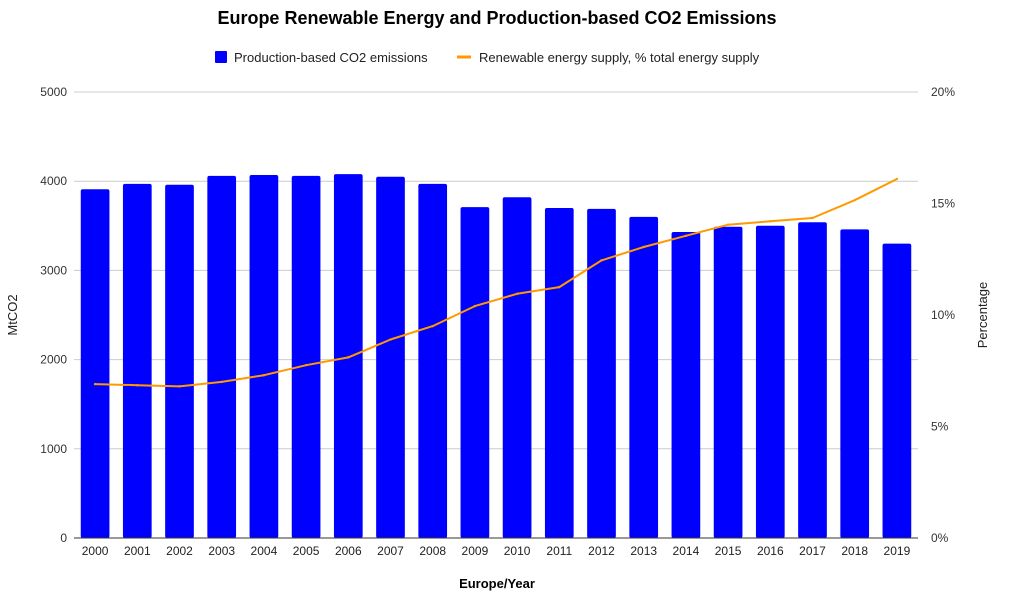  I want to click on y-tick-label-left: 3000, so click(53, 270).